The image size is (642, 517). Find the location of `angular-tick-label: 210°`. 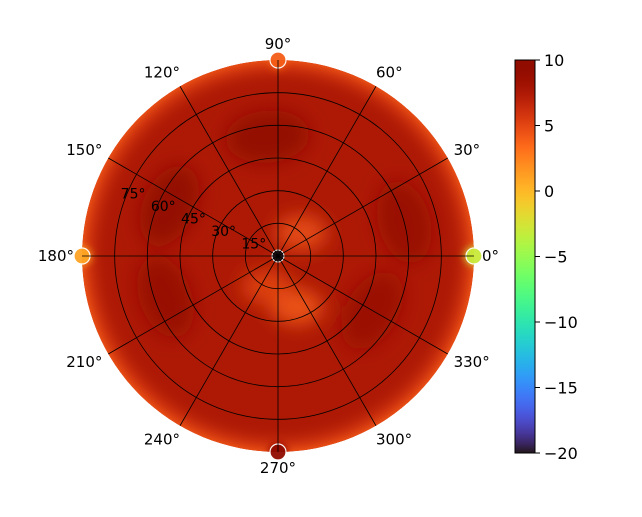

angular-tick-label: 210° is located at coordinates (84, 362).